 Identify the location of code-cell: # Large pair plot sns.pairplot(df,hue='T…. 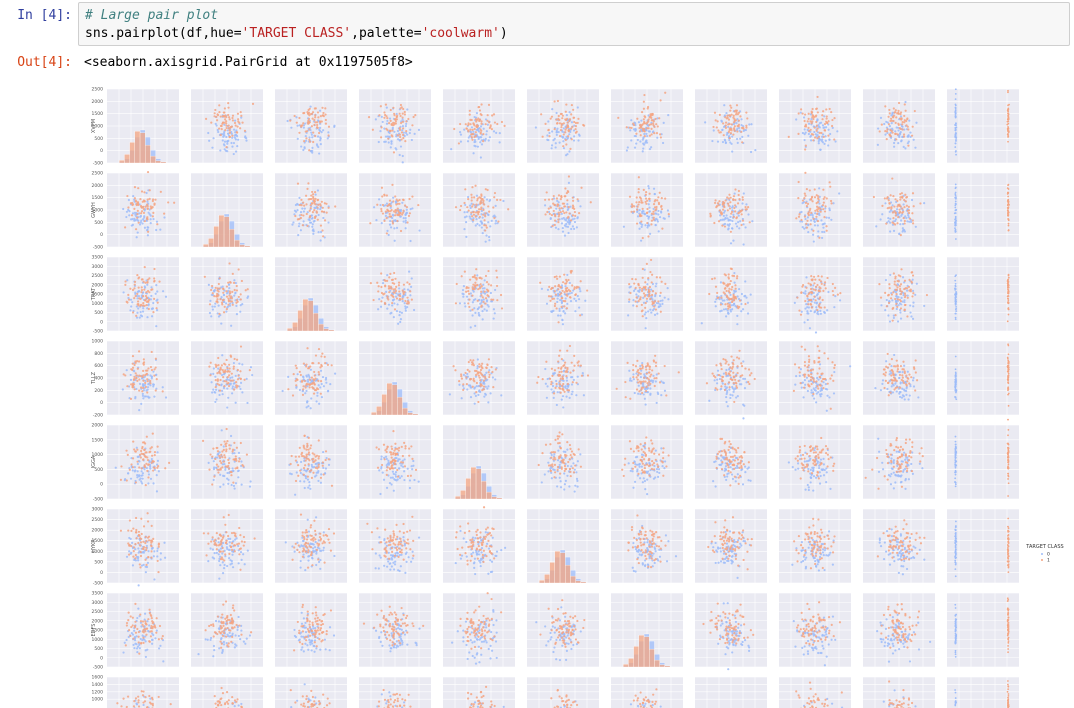
(574, 24).